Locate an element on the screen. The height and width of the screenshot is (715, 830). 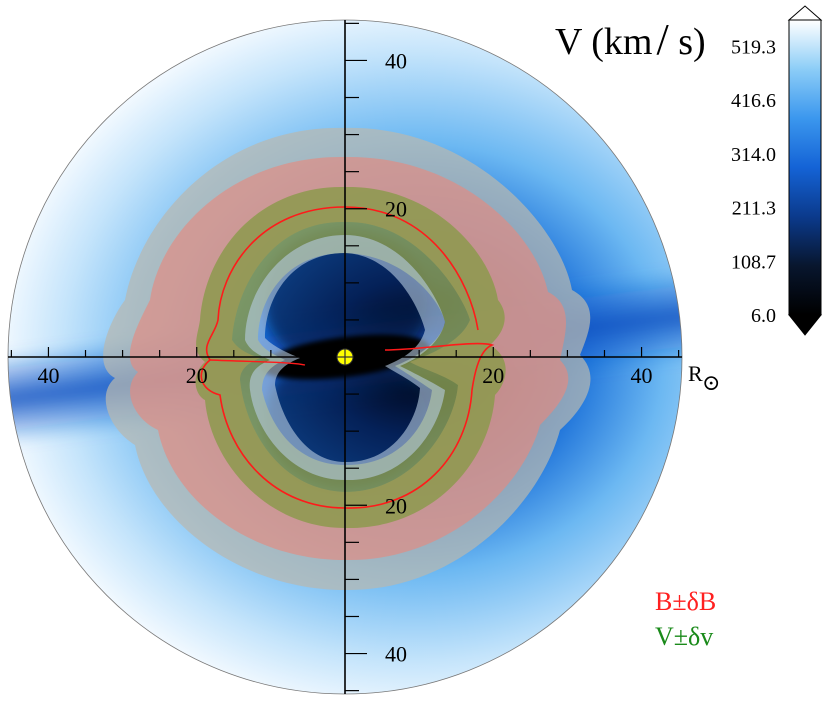
x-axis-label-subscript: ⊙ is located at coordinates (711, 382).